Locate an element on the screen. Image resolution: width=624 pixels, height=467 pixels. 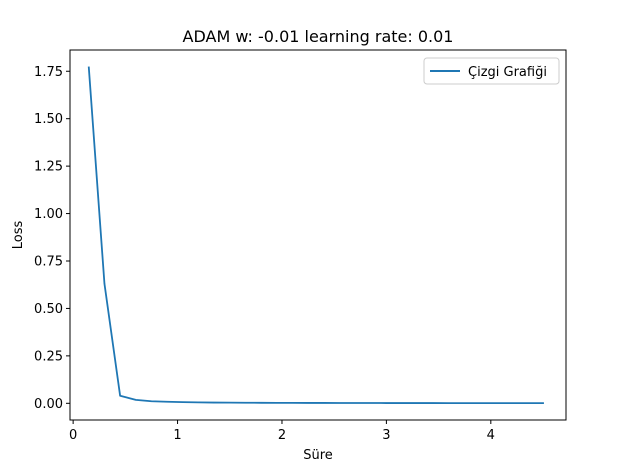
legend: Çizgi Grafiği is located at coordinates (491, 71).